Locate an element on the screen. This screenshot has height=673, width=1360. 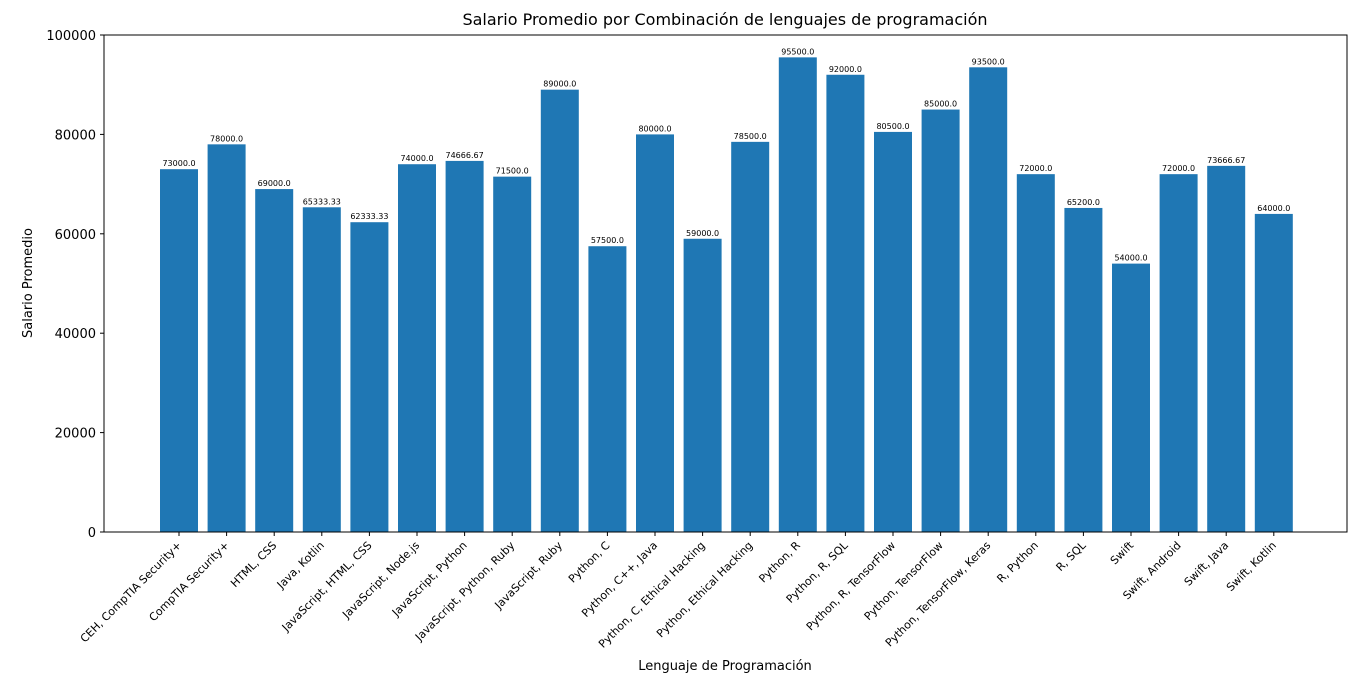
x-tick-label-23: Swift, Kotlin is located at coordinates (1251, 566).